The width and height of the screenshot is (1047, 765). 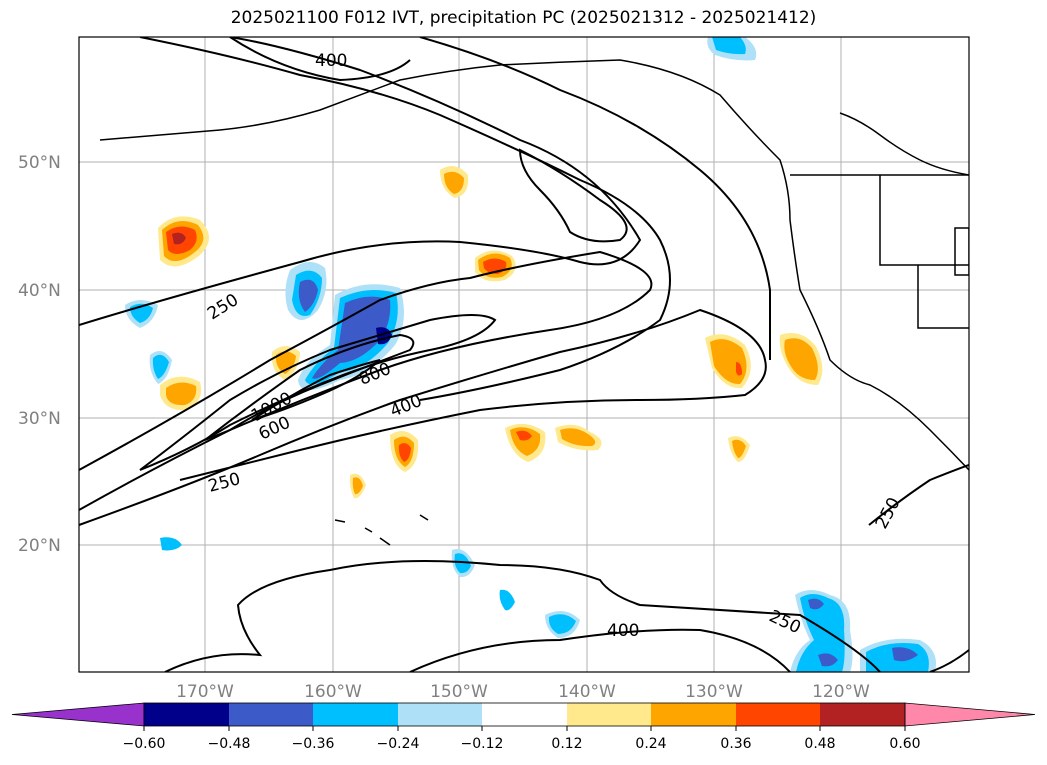 What do you see at coordinates (39, 291) in the screenshot?
I see `lat-label: 40°N` at bounding box center [39, 291].